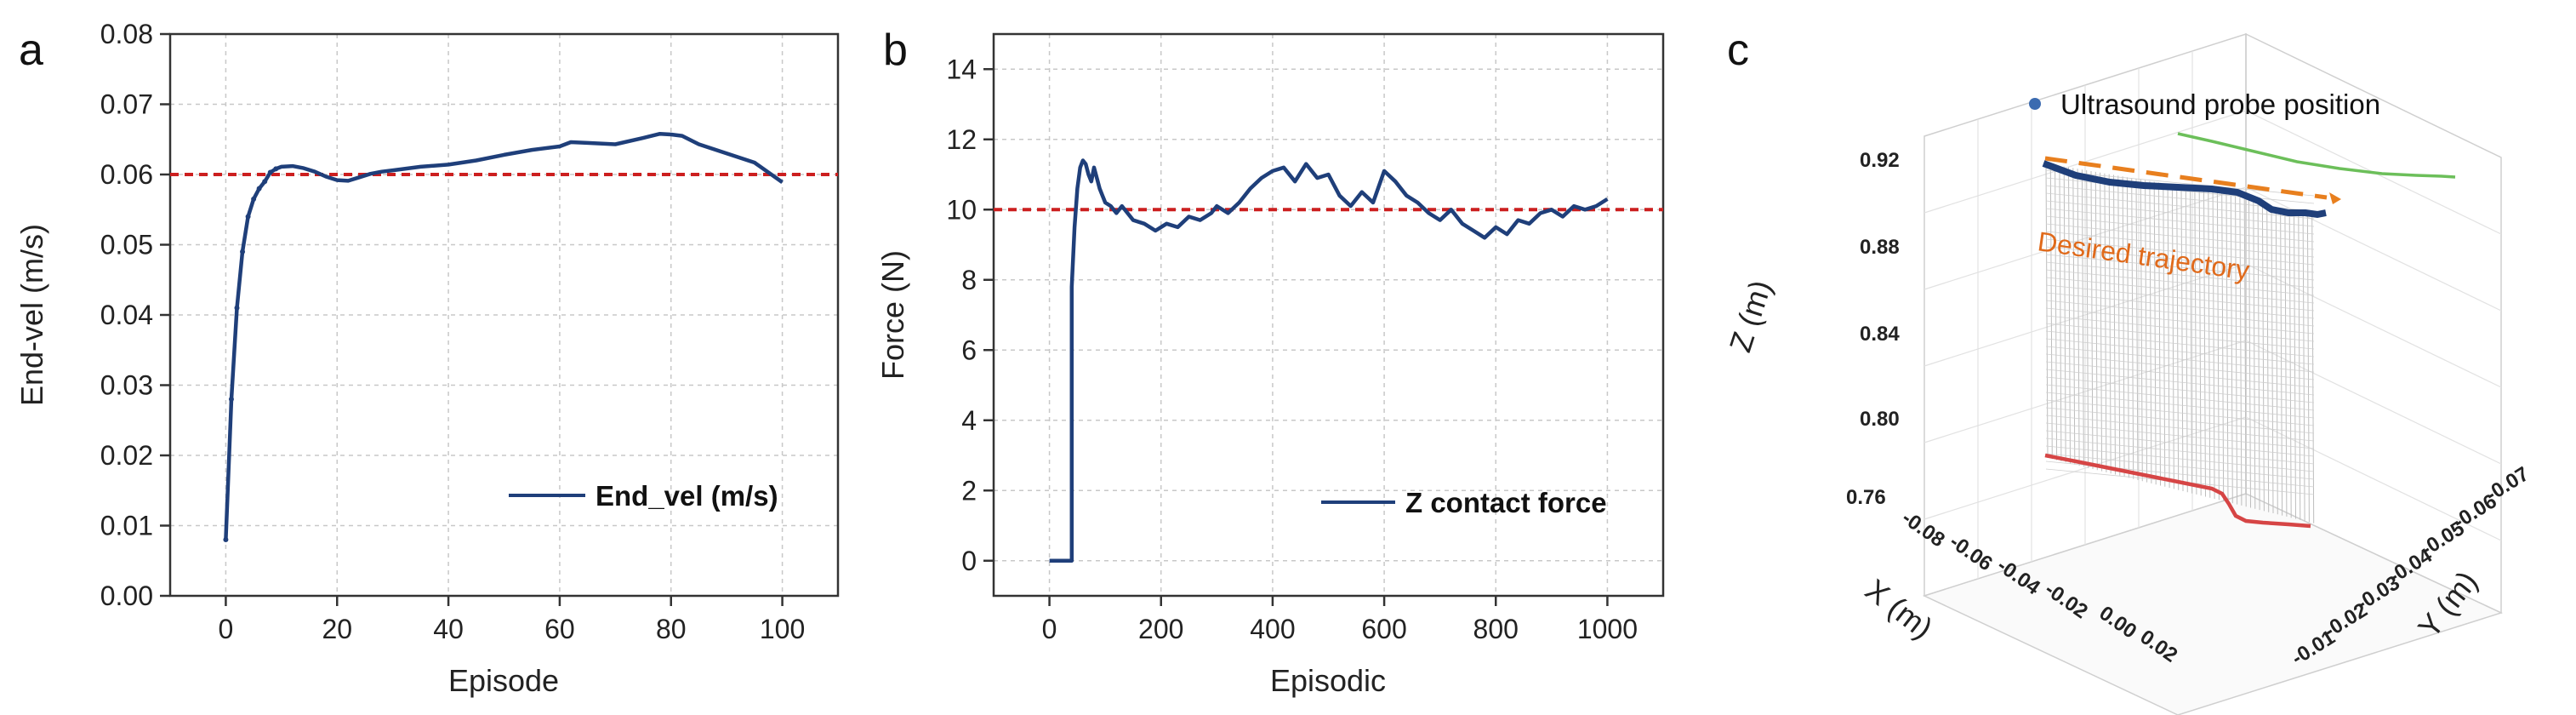 The height and width of the screenshot is (715, 2576). I want to click on b-x-tick-label: 1000, so click(1607, 629).